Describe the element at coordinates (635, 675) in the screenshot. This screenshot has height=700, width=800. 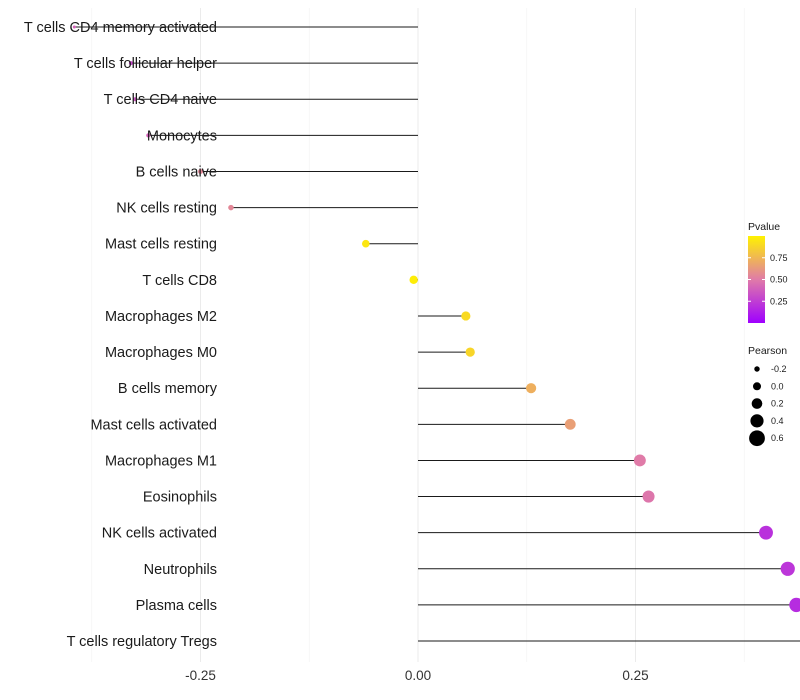
I see `x-tick-label: 0.25` at that location.